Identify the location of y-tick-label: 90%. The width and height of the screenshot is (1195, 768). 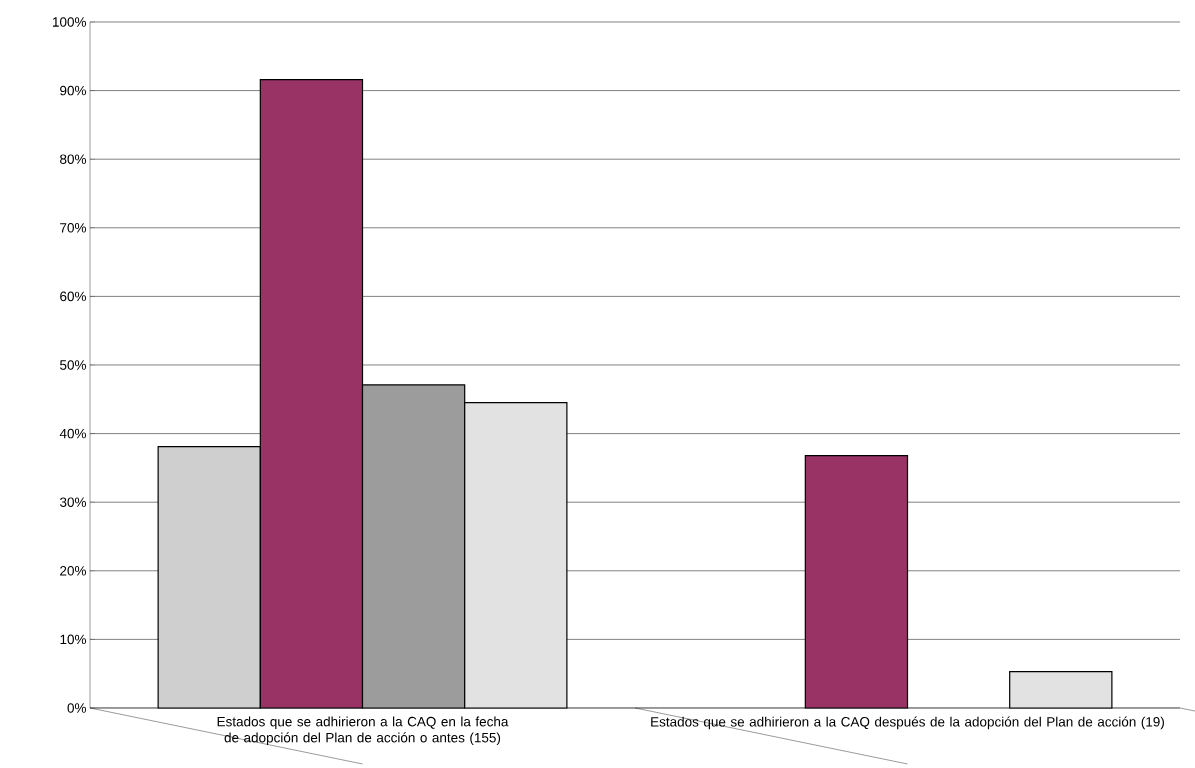
(73, 90).